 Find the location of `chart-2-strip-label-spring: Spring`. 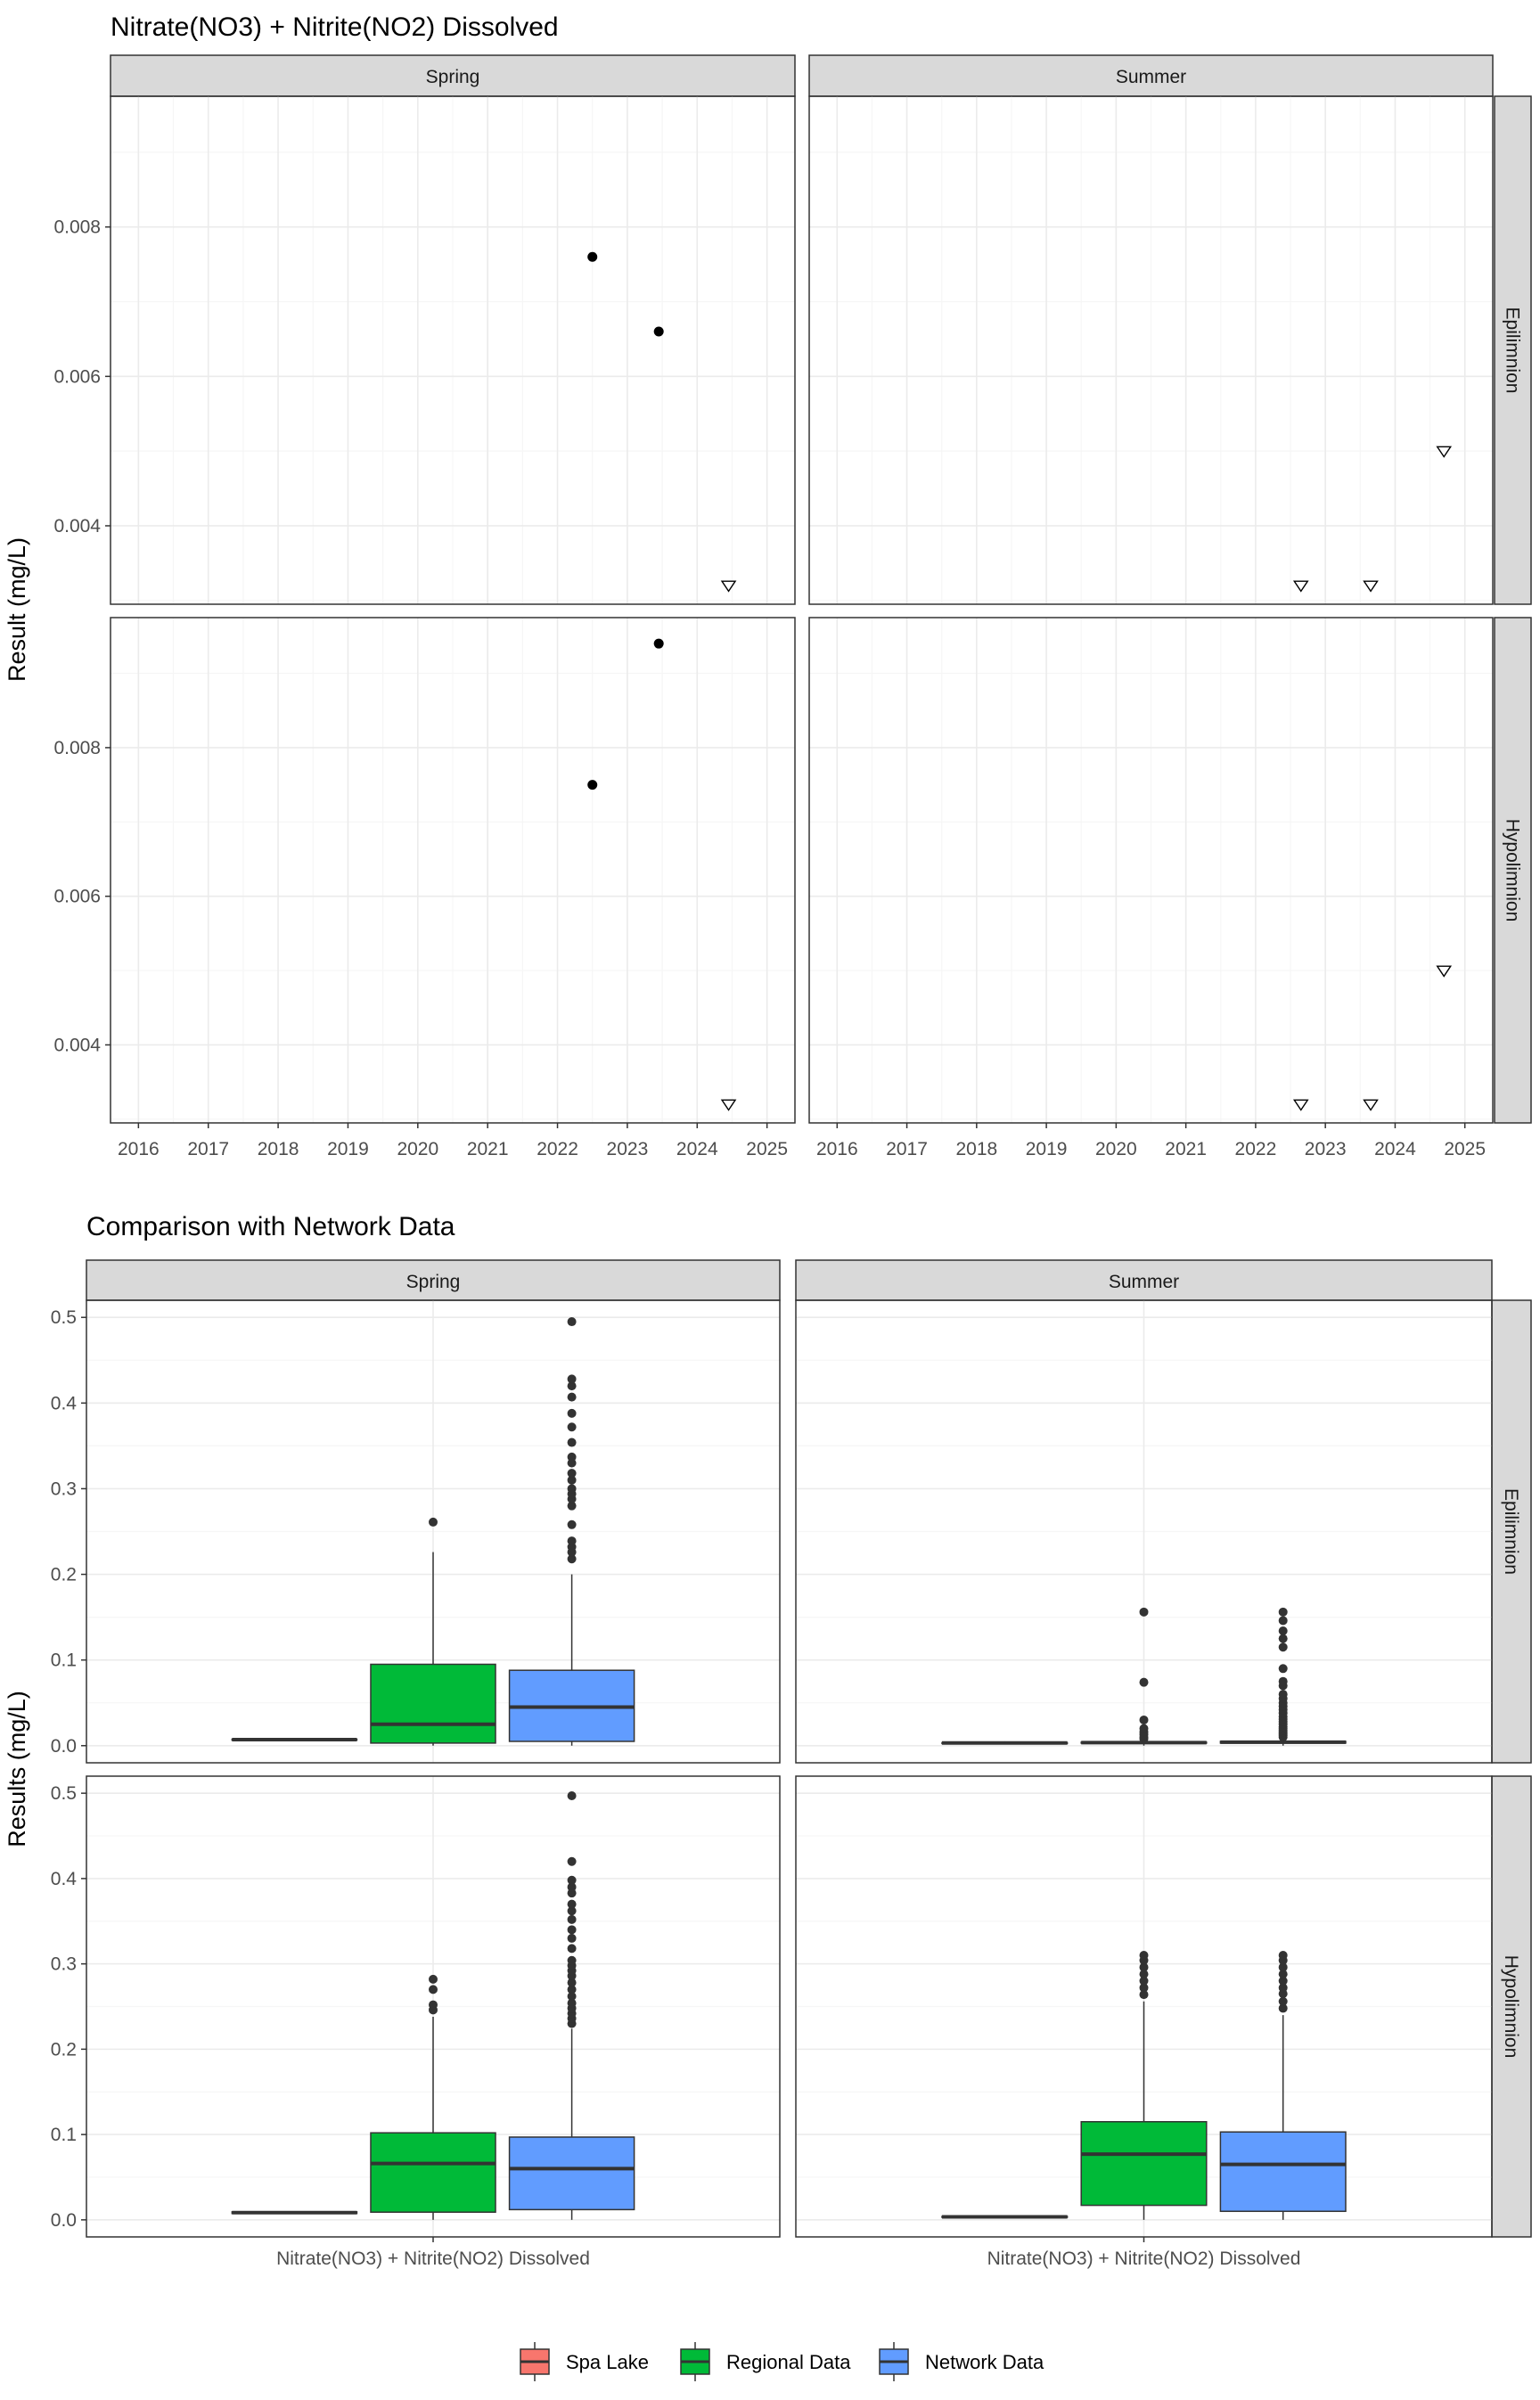

chart-2-strip-label-spring: Spring is located at coordinates (433, 1282).